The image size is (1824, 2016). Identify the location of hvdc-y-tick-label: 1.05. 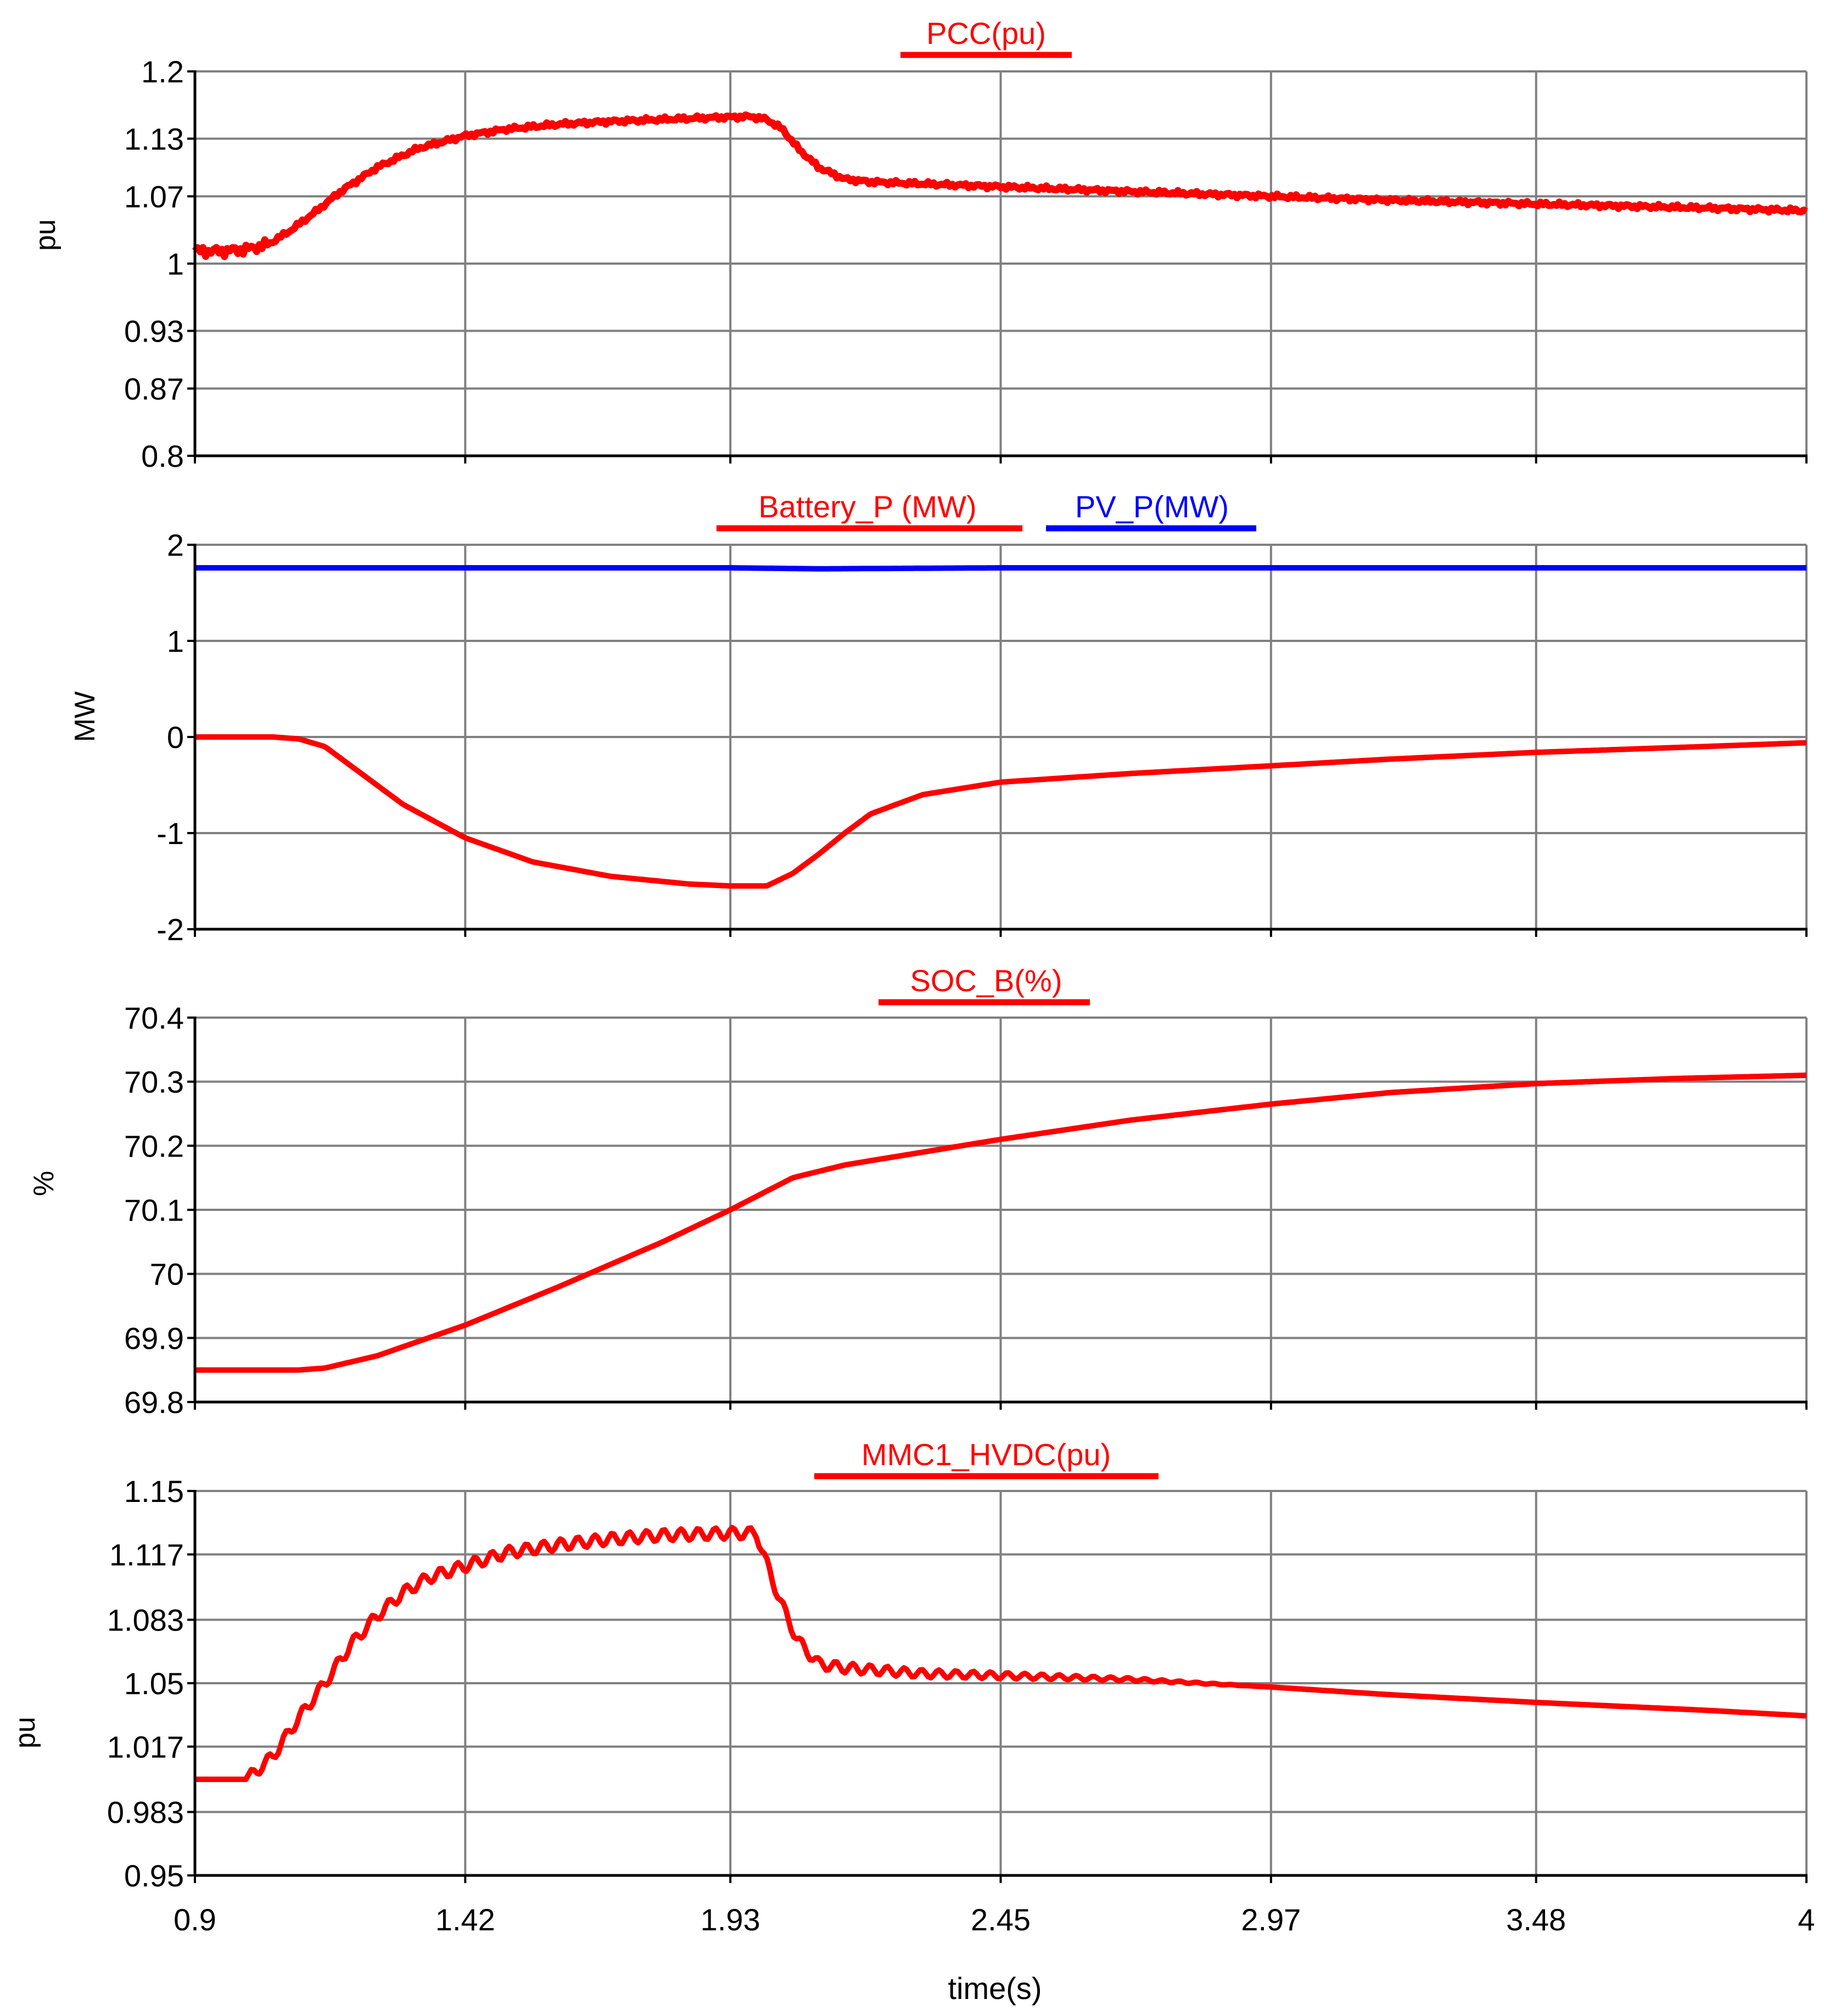
(154, 1684).